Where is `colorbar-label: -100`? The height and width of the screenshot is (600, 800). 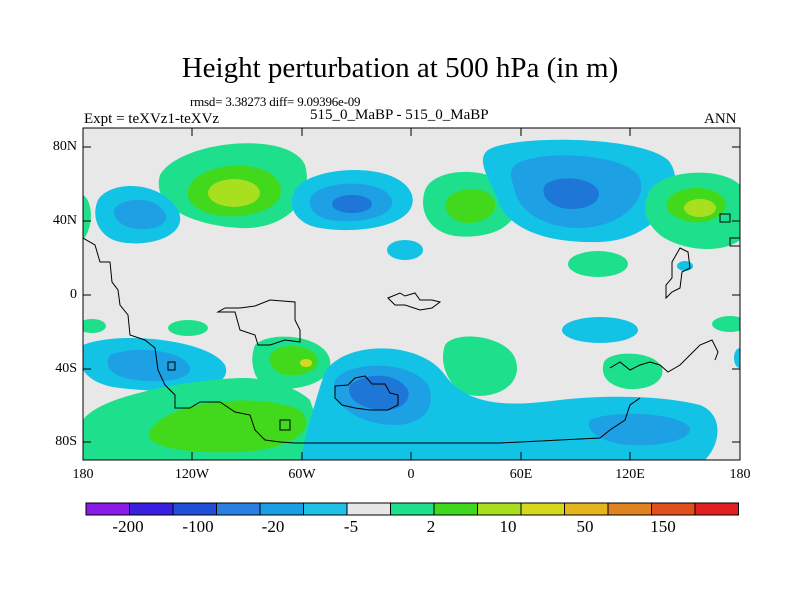 colorbar-label: -100 is located at coordinates (198, 526).